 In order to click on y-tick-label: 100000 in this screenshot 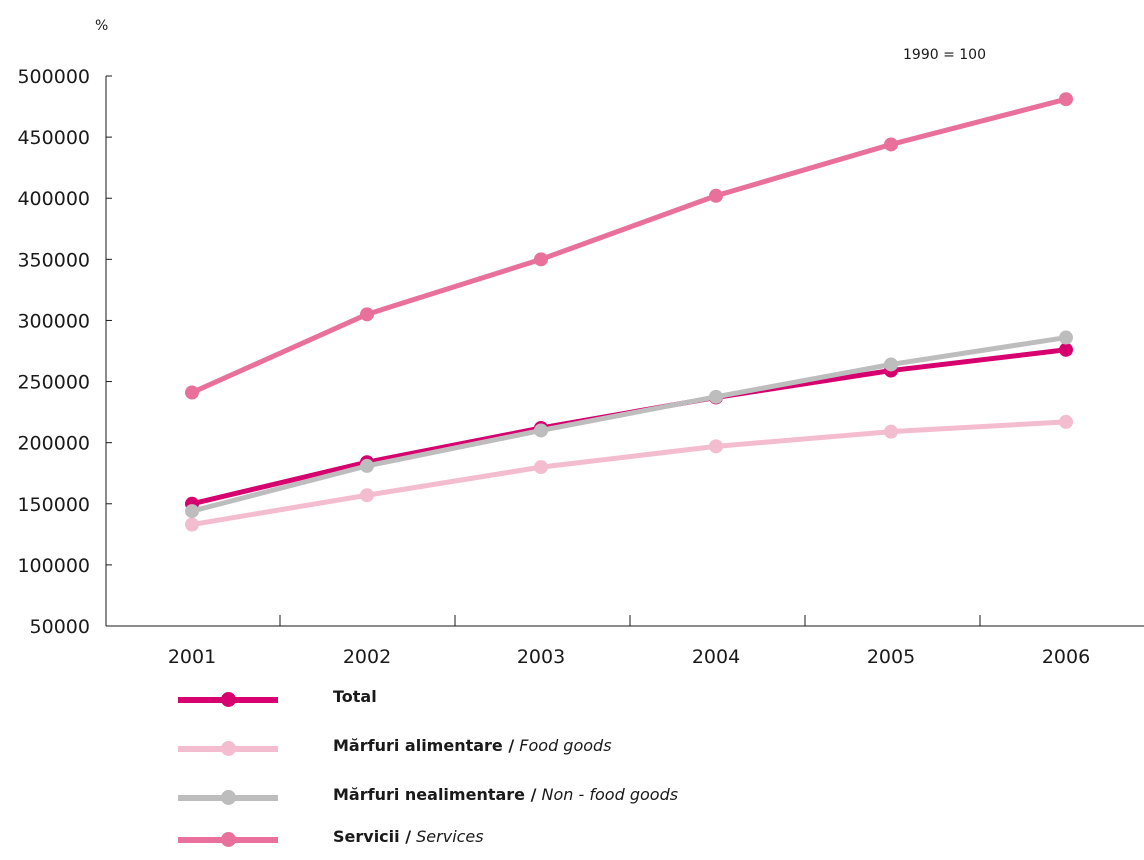, I will do `click(53, 566)`.